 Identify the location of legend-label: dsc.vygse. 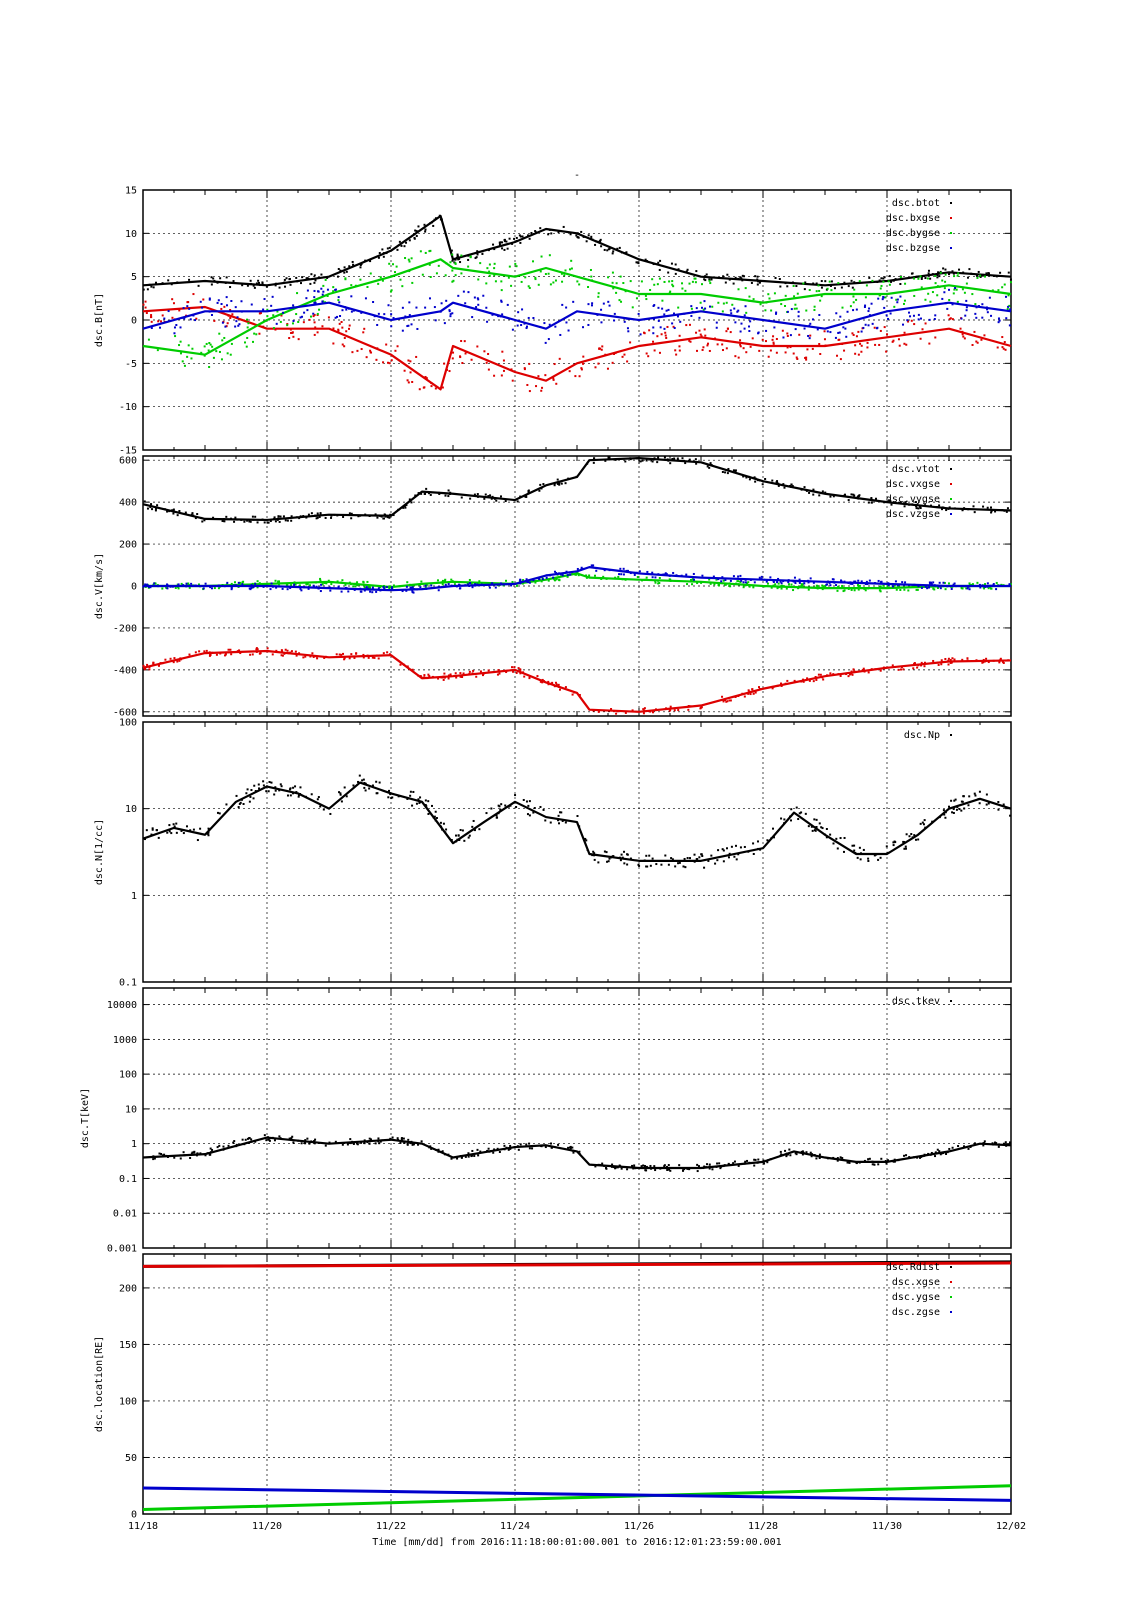
(913, 499).